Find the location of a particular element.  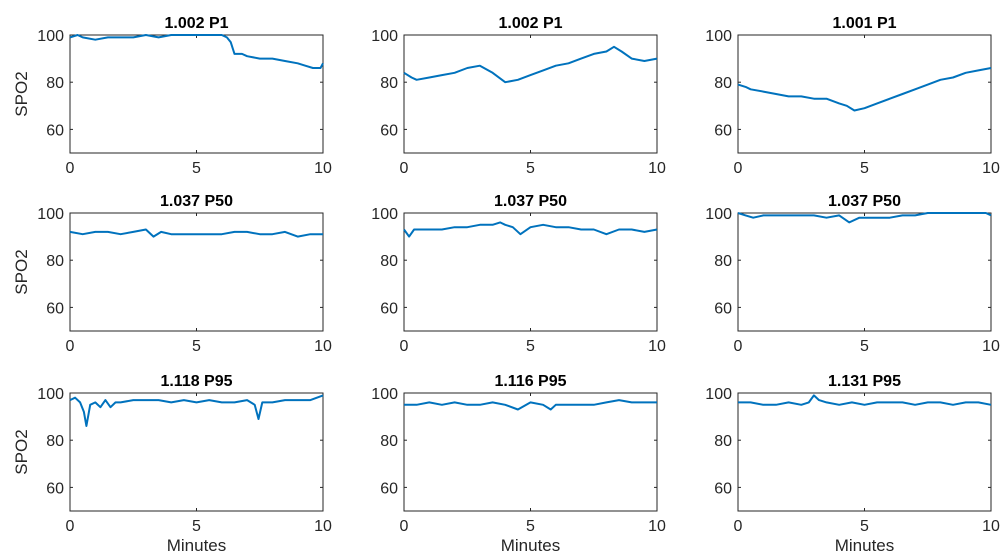

subplot-title: 1.116 P95 is located at coordinates (530, 381).